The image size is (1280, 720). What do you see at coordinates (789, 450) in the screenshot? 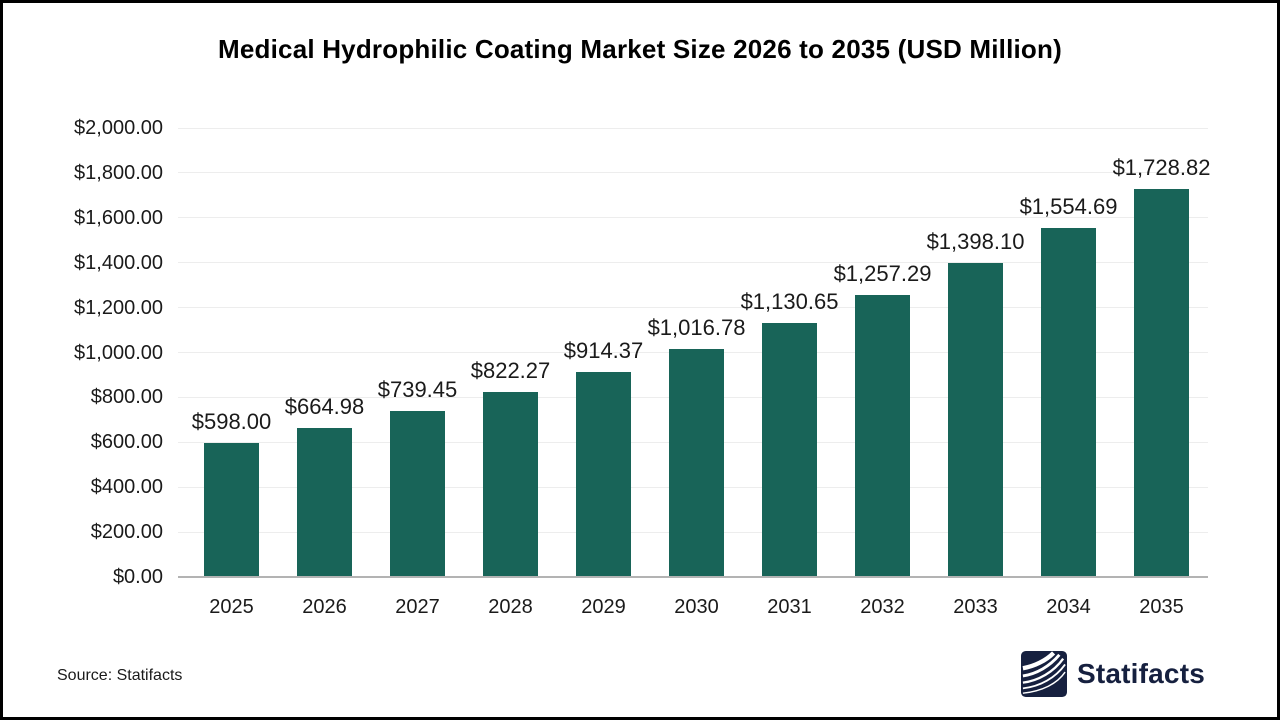
I see `bar-2031` at bounding box center [789, 450].